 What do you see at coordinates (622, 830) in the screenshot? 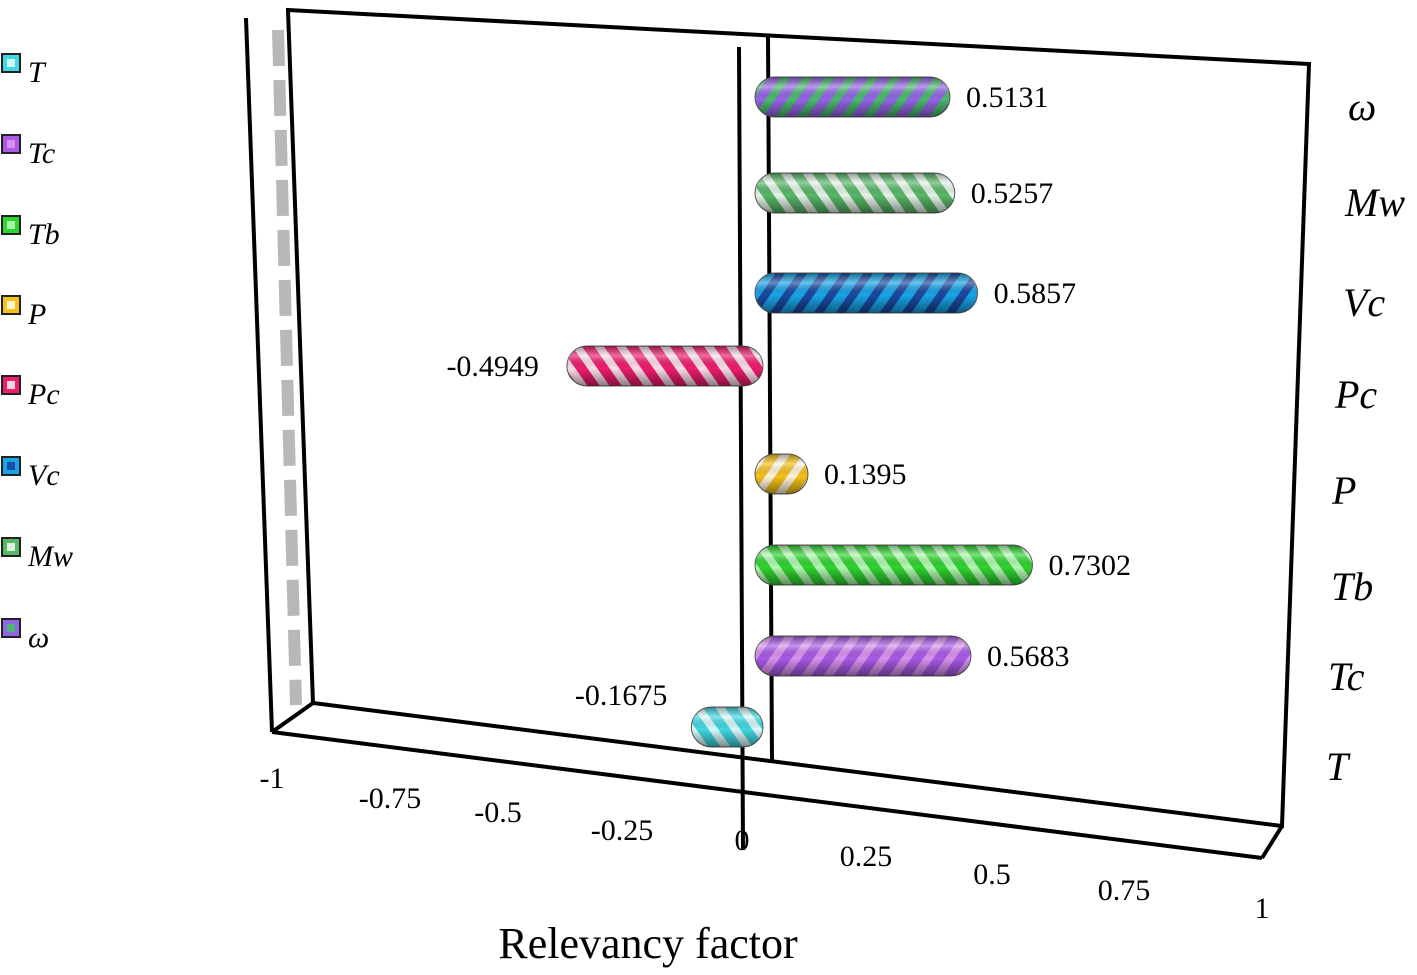
I see `x-tick-label: -0.25` at bounding box center [622, 830].